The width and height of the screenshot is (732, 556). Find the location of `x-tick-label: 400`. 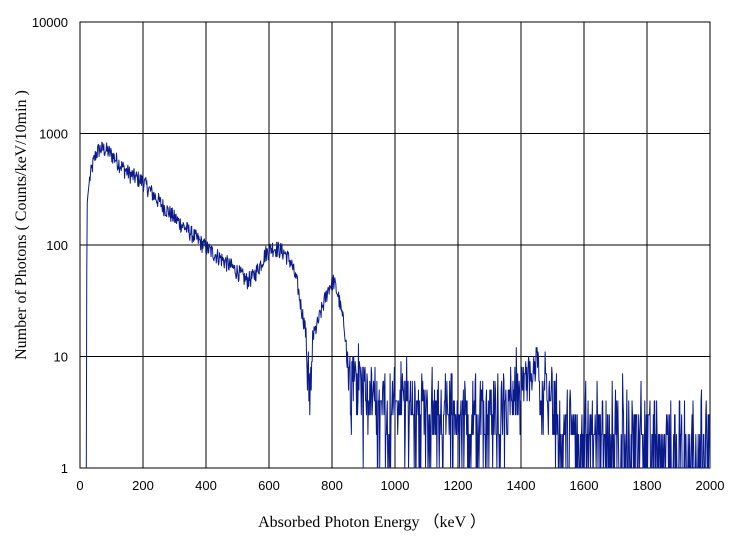

x-tick-label: 400 is located at coordinates (206, 485).